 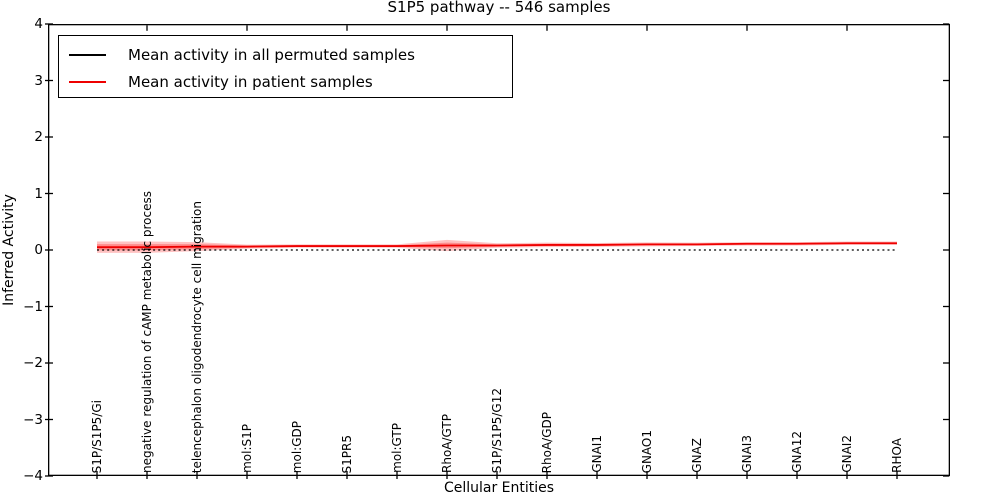 What do you see at coordinates (396, 448) in the screenshot?
I see `x-category-label: mol:GTP` at bounding box center [396, 448].